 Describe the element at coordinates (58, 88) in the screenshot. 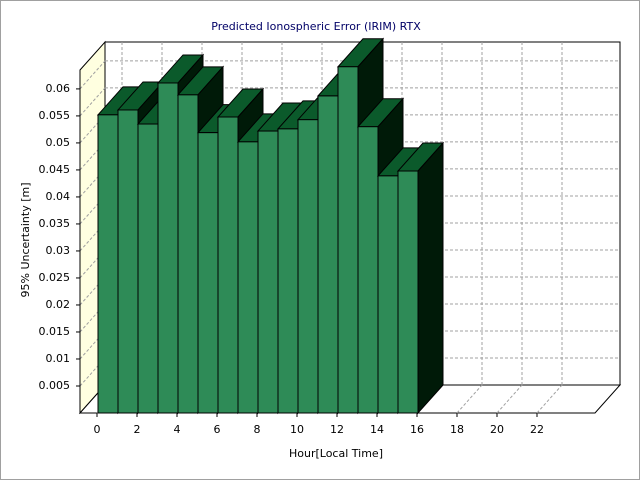

I see `y-tick-label: 0.06` at that location.